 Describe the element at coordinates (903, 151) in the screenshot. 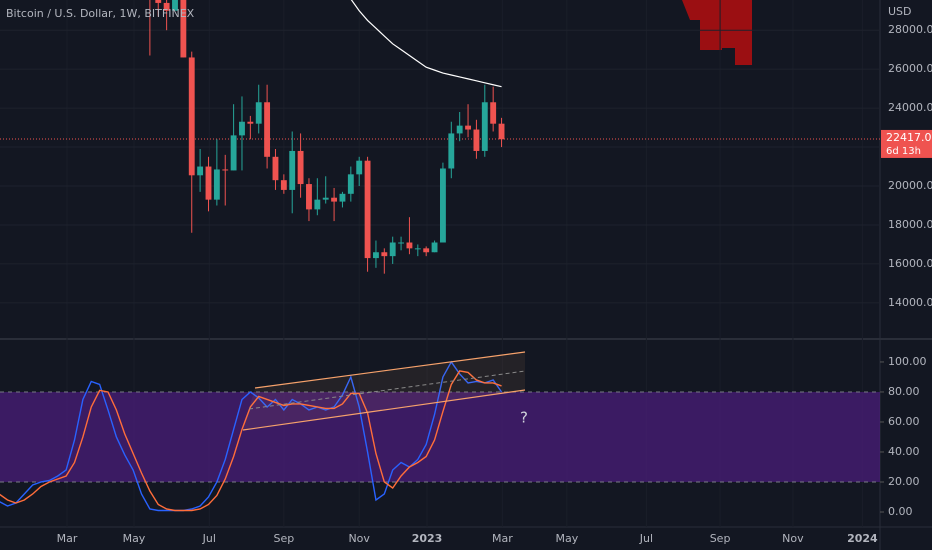

I see `countdown-label: 6d 13h` at that location.